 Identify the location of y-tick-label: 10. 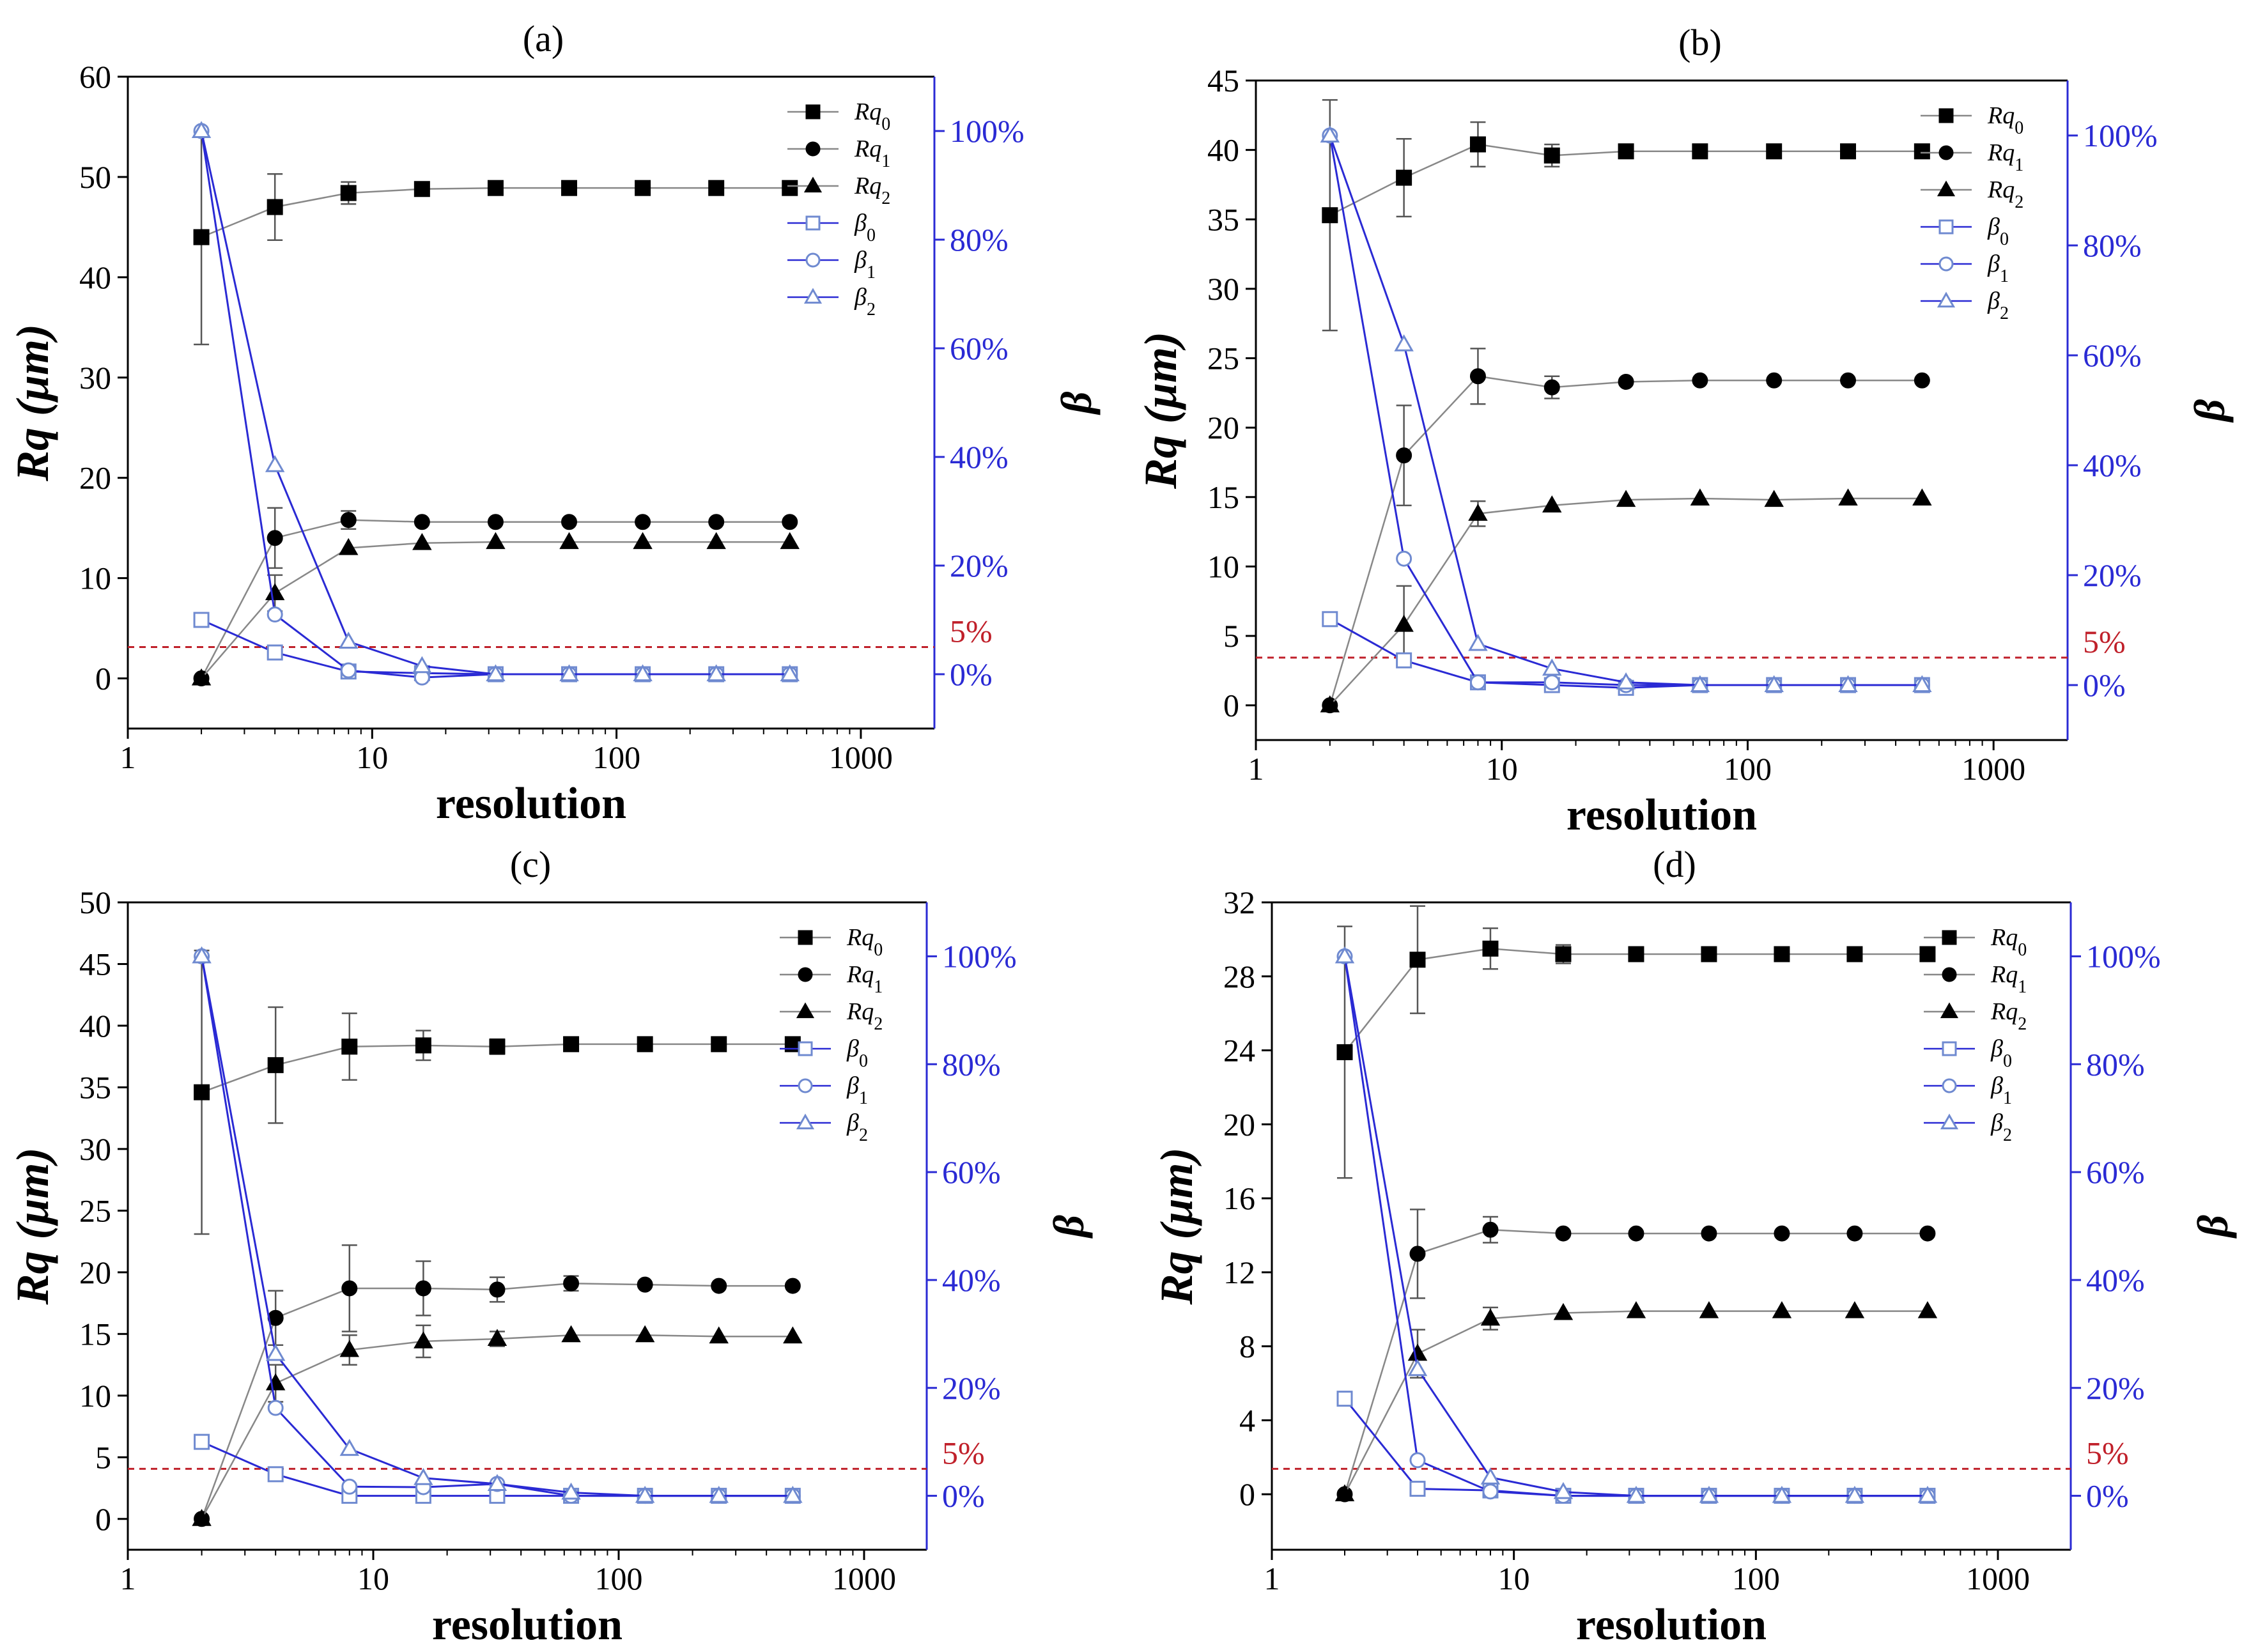
(95, 1396).